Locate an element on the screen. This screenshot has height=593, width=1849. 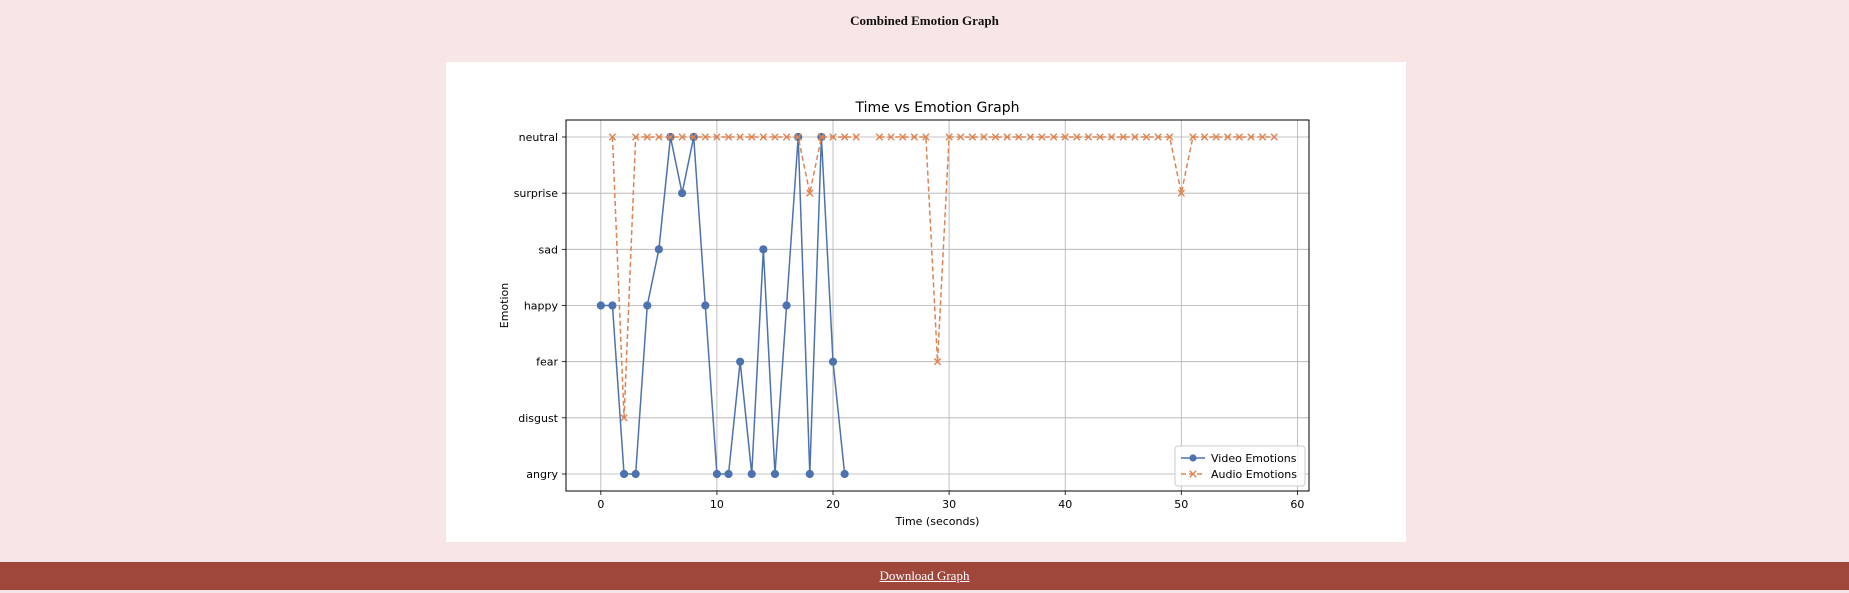
x-tick-label: 60 is located at coordinates (1297, 504).